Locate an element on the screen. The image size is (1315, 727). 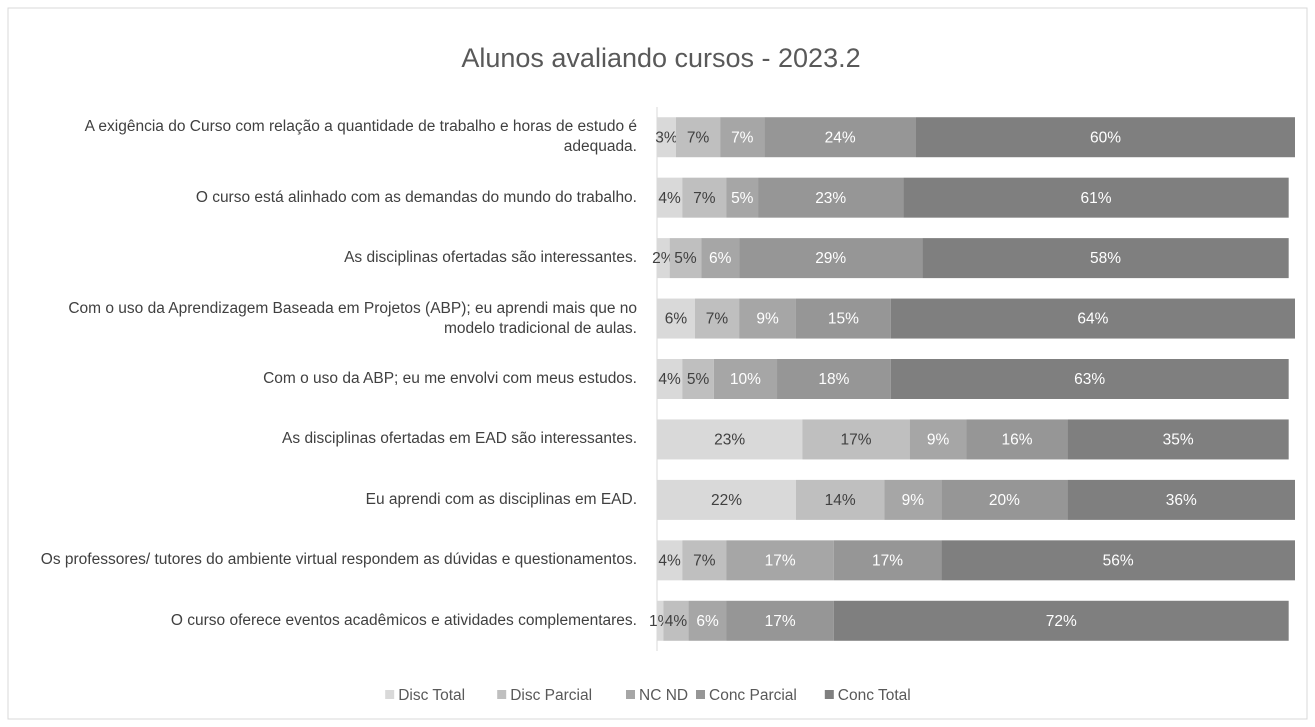
data-label: 3% is located at coordinates (666, 137).